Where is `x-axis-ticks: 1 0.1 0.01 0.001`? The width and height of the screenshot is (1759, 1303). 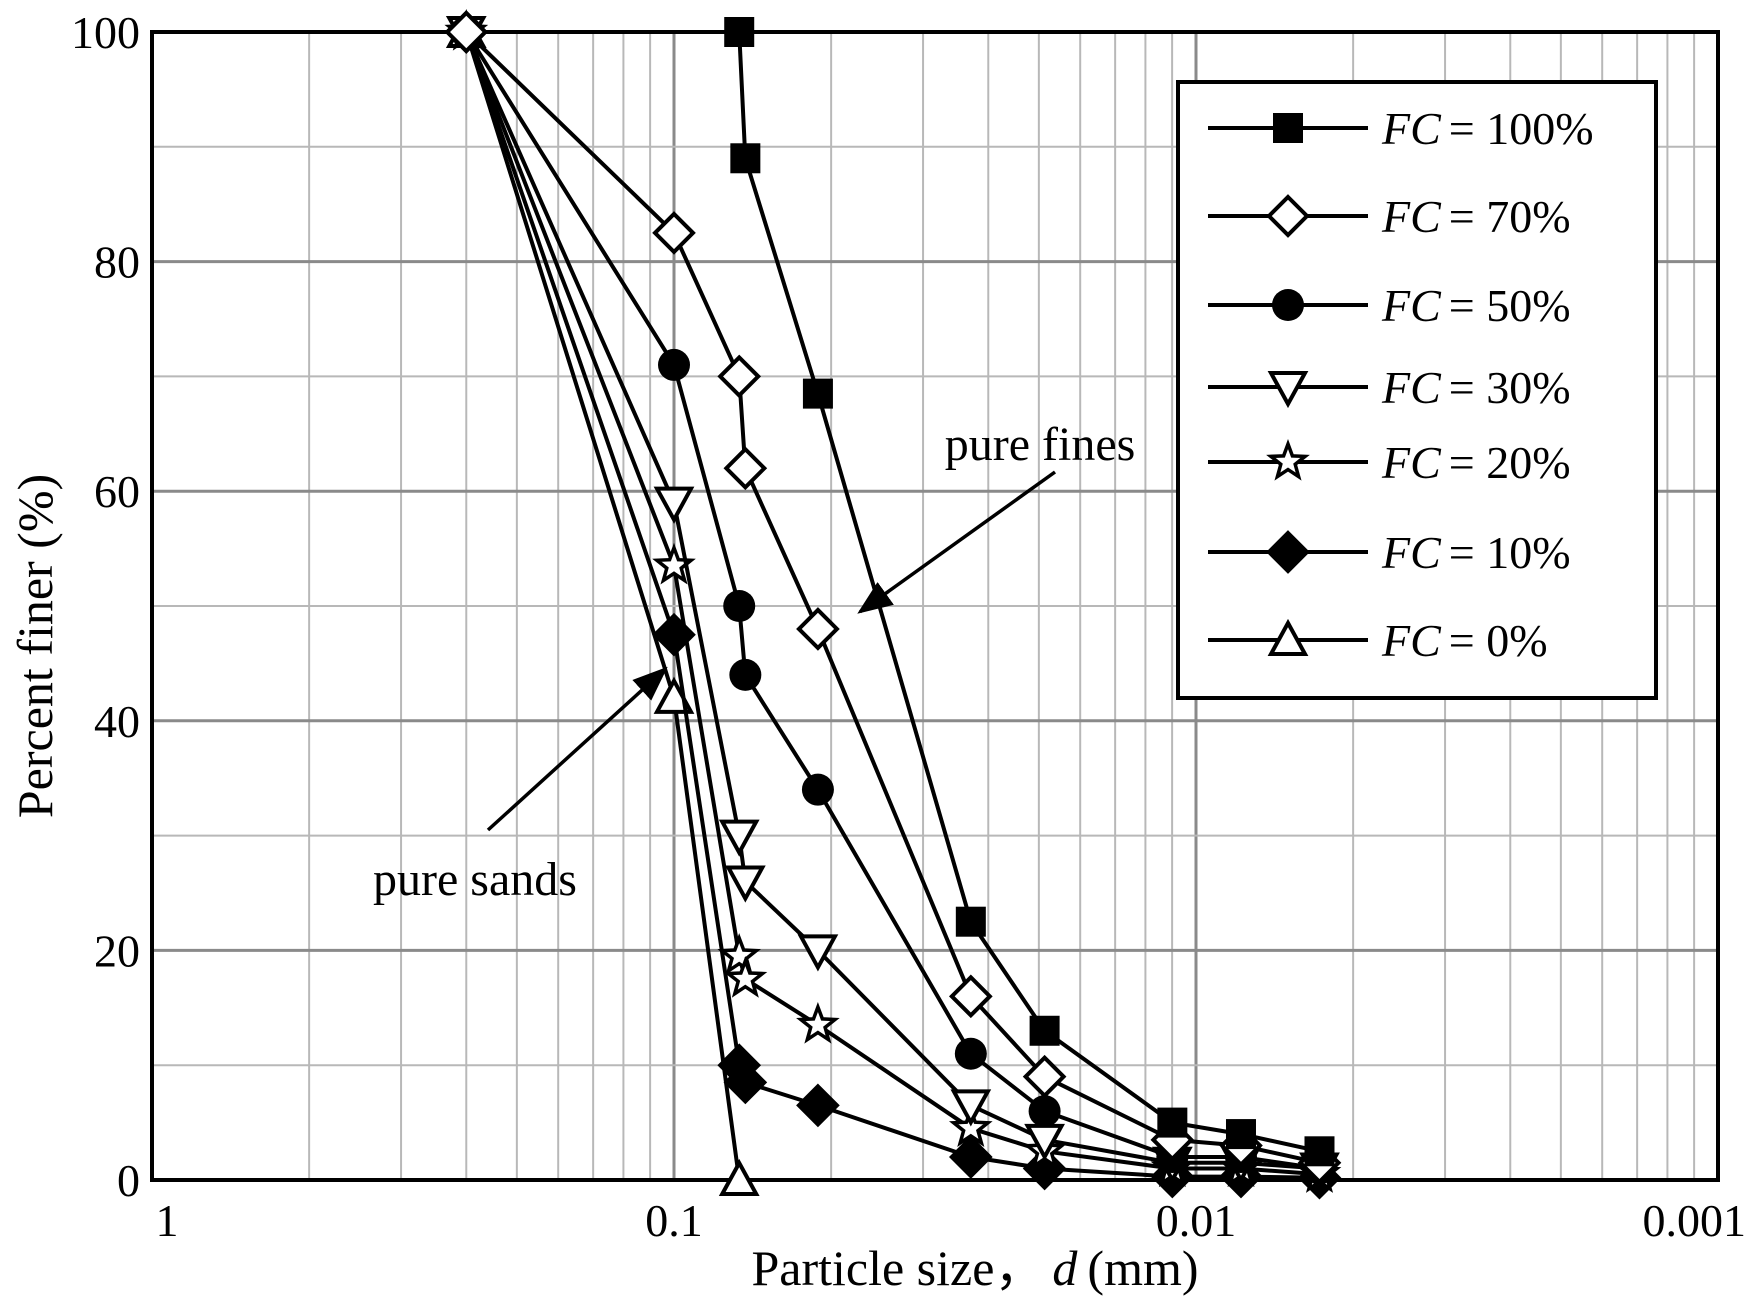
x-axis-ticks: 1 0.1 0.01 0.001 is located at coordinates (951, 1220).